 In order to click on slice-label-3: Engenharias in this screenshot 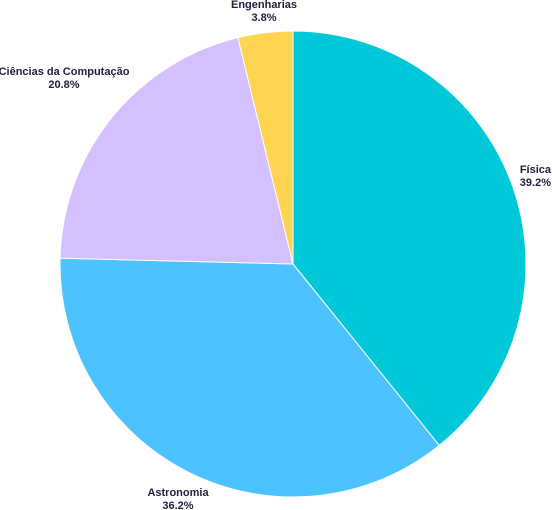, I will do `click(264, 5)`.